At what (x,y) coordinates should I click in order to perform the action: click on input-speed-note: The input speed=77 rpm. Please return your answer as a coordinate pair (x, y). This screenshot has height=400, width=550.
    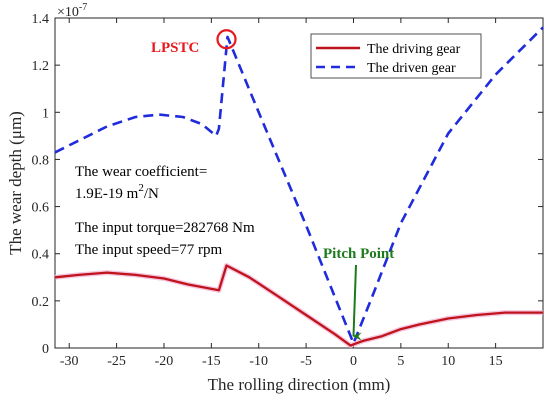
    Looking at the image, I should click on (149, 250).